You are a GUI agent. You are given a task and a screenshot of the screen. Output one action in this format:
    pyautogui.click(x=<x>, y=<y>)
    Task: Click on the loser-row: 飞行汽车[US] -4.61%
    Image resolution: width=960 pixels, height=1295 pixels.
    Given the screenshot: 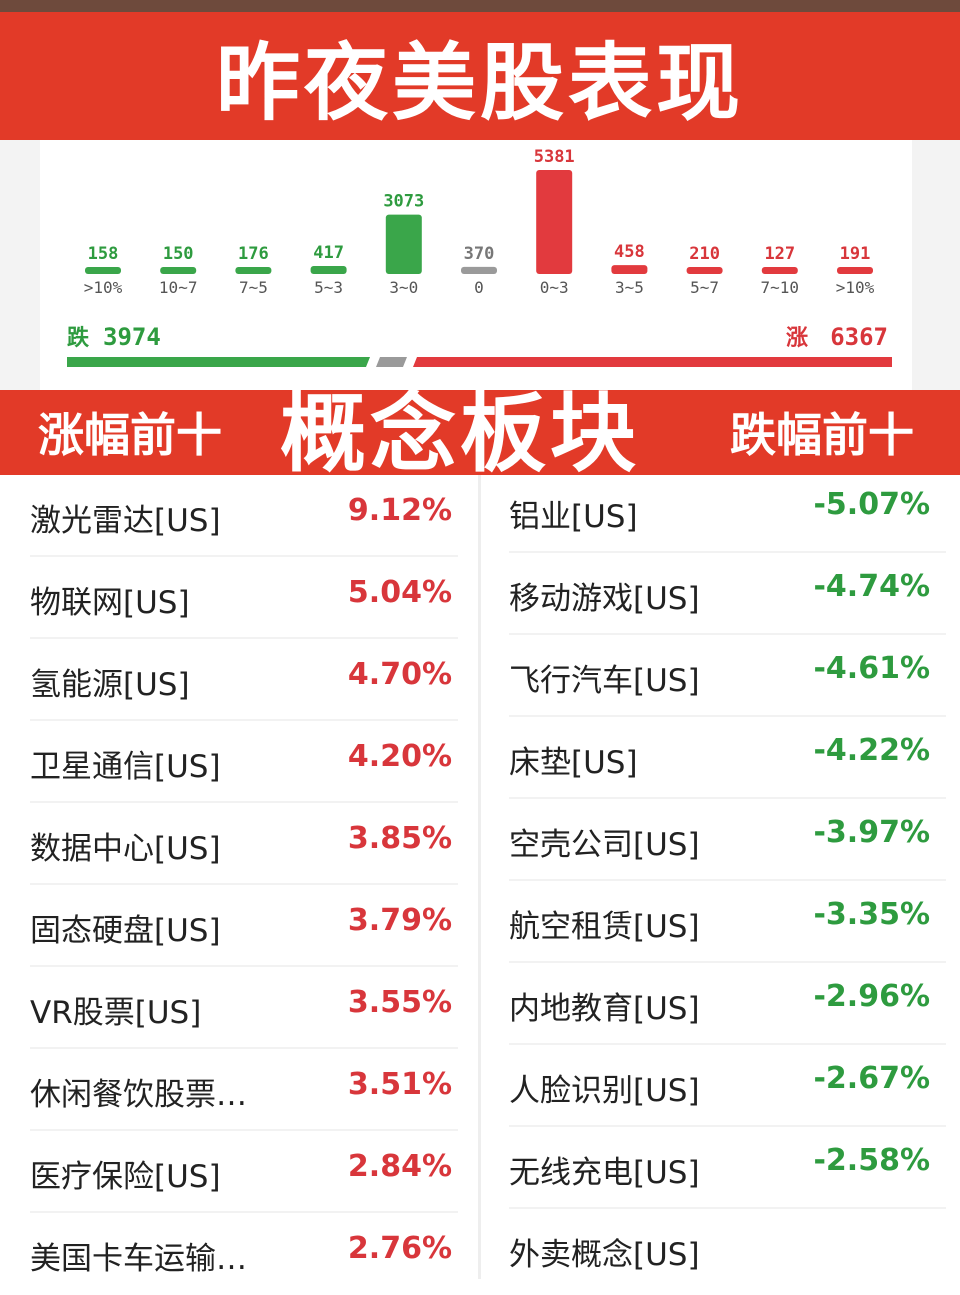 What is the action you would take?
    pyautogui.click(x=720, y=680)
    